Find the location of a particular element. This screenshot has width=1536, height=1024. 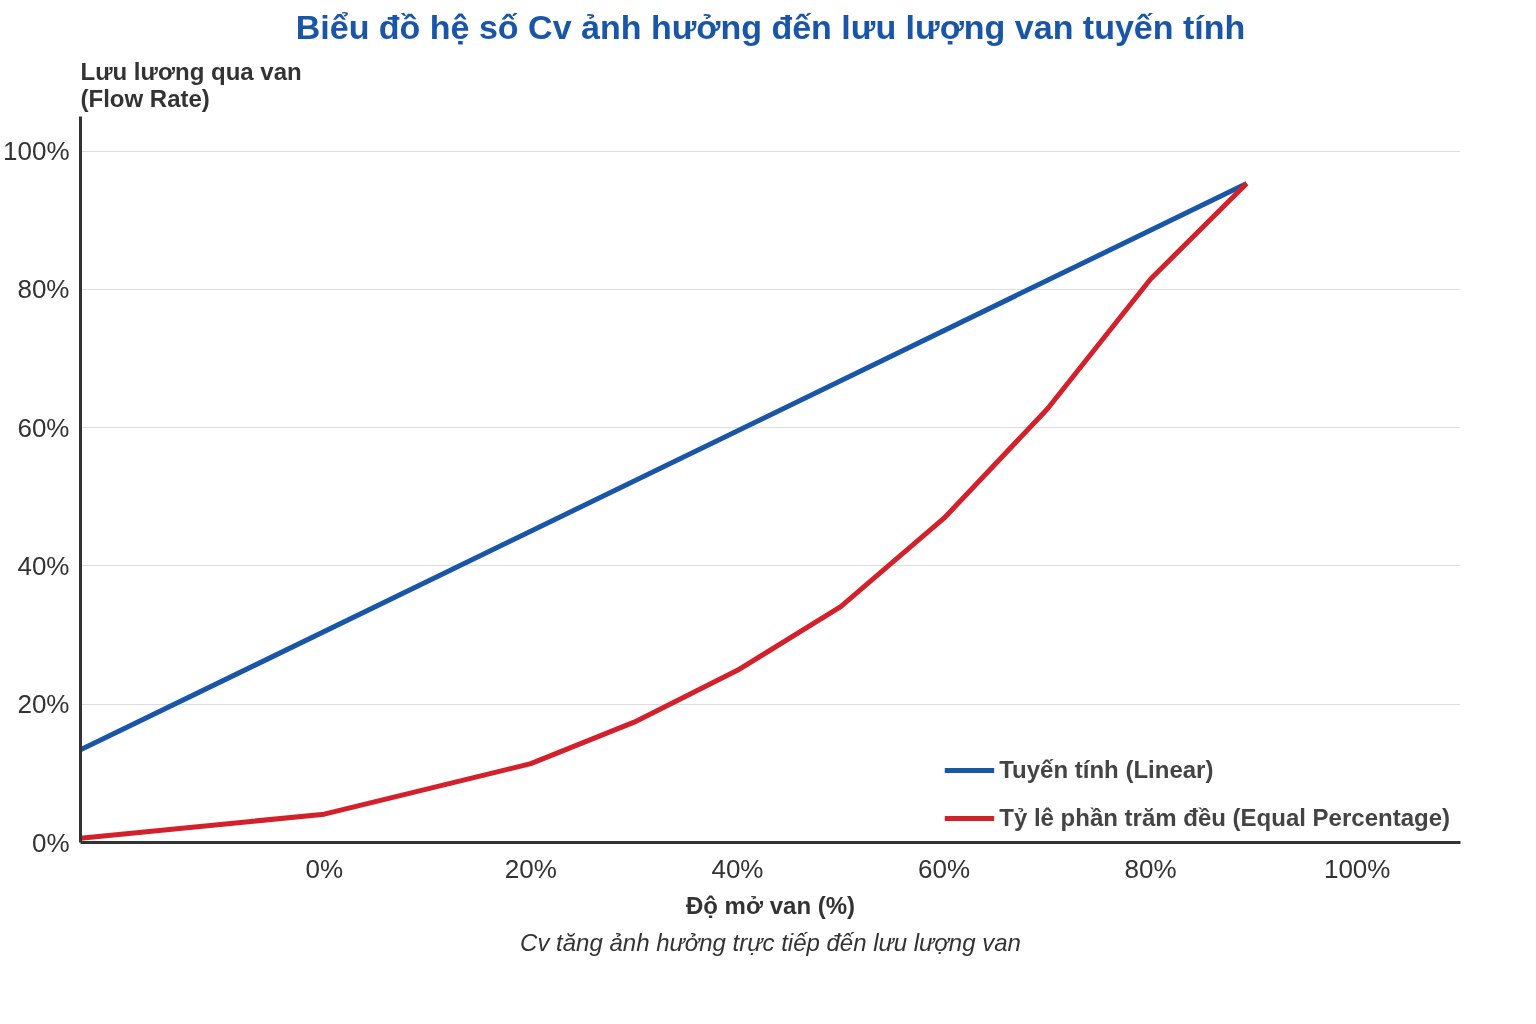

x-axis-title: Độ mở van (%) is located at coordinates (770, 905).